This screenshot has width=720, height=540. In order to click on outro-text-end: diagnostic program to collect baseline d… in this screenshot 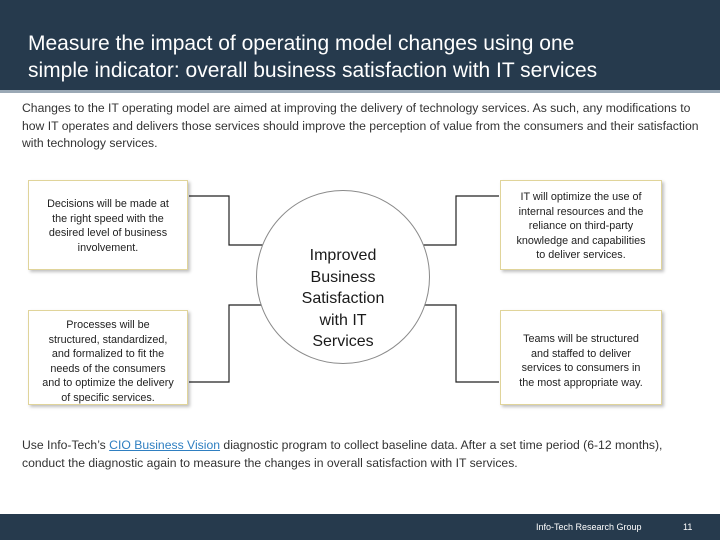, I will do `click(342, 454)`.